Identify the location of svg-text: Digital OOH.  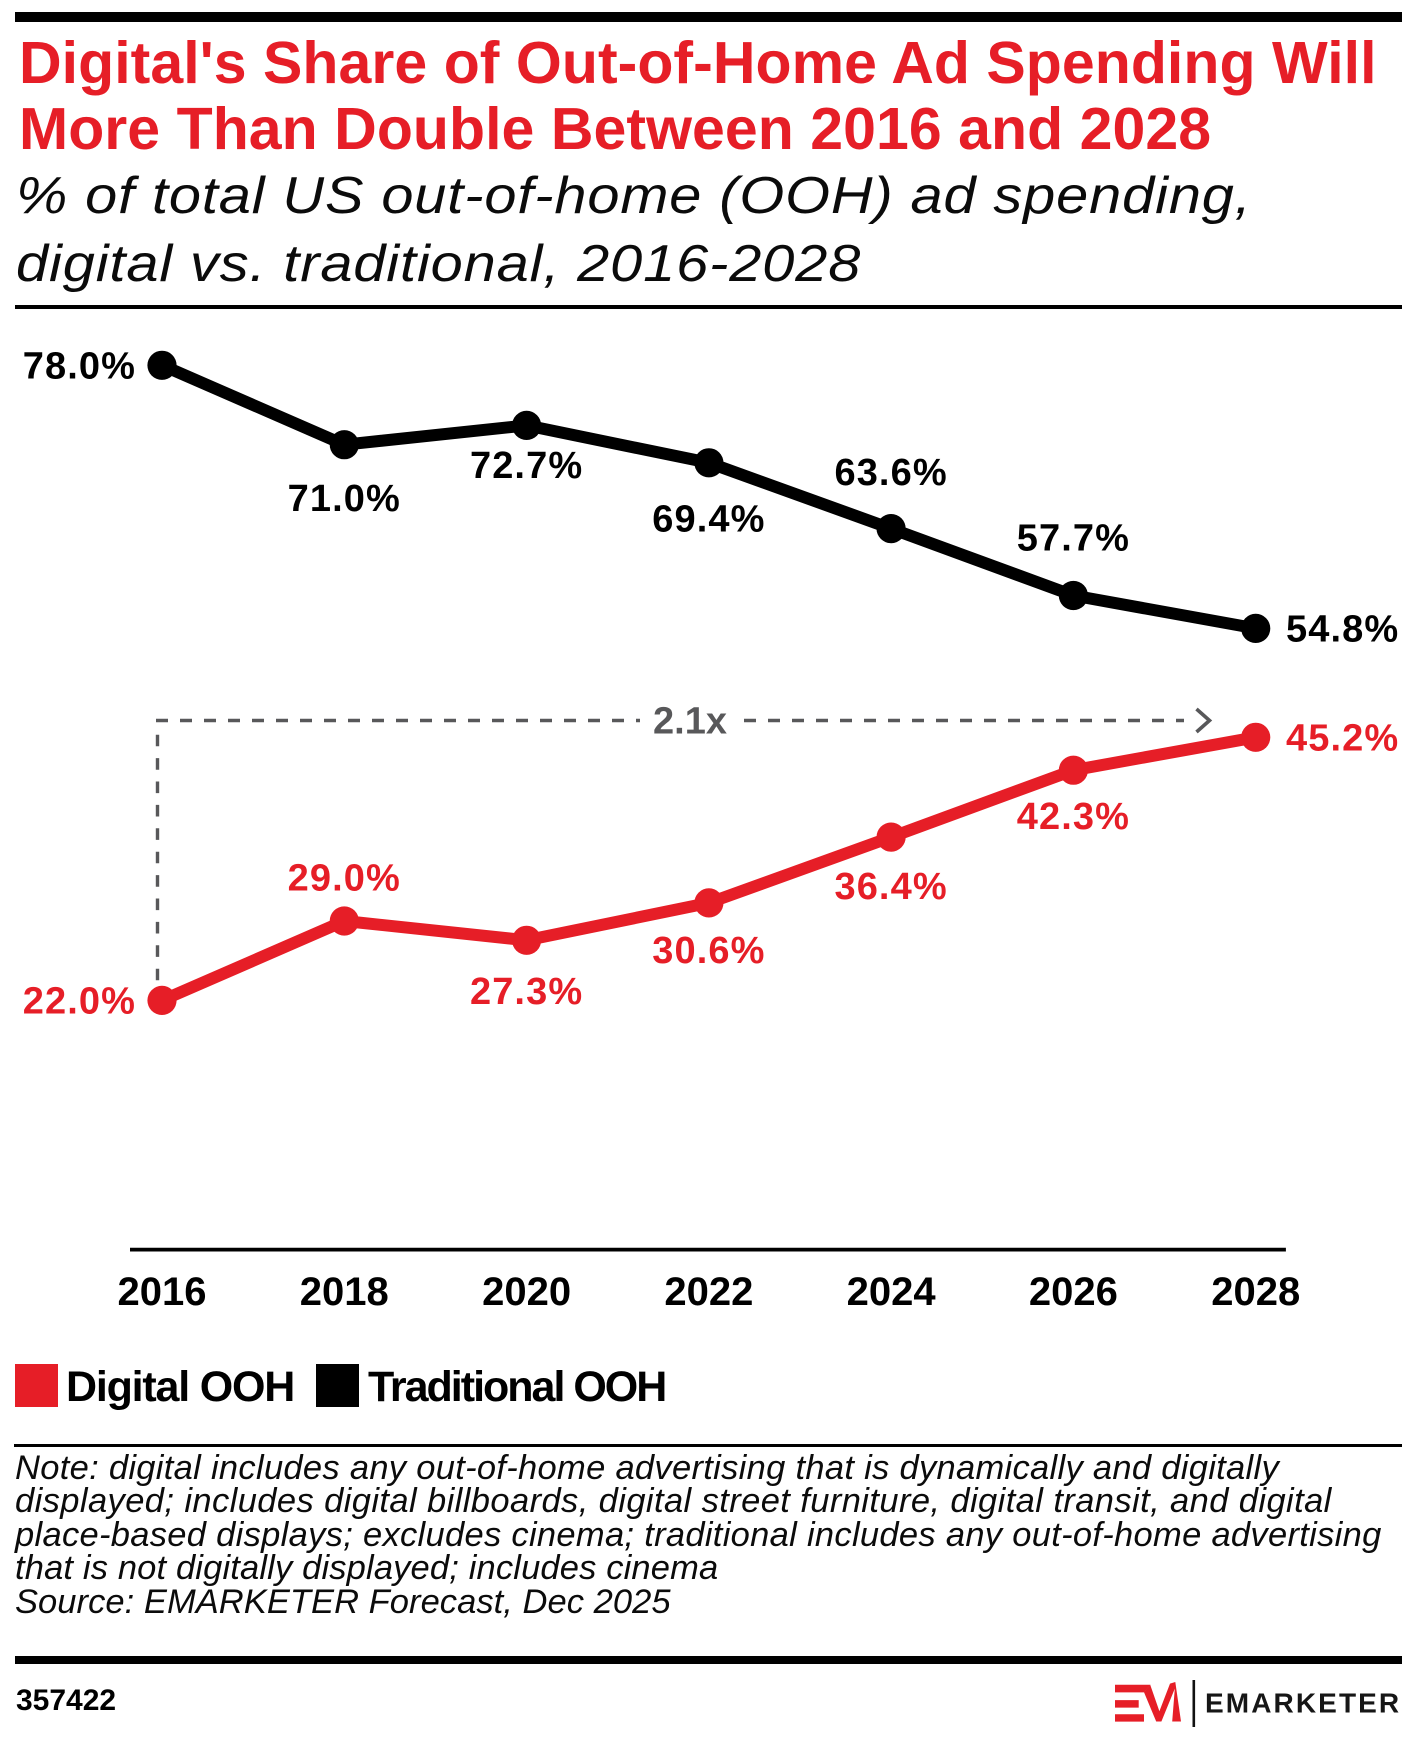
(180, 1387).